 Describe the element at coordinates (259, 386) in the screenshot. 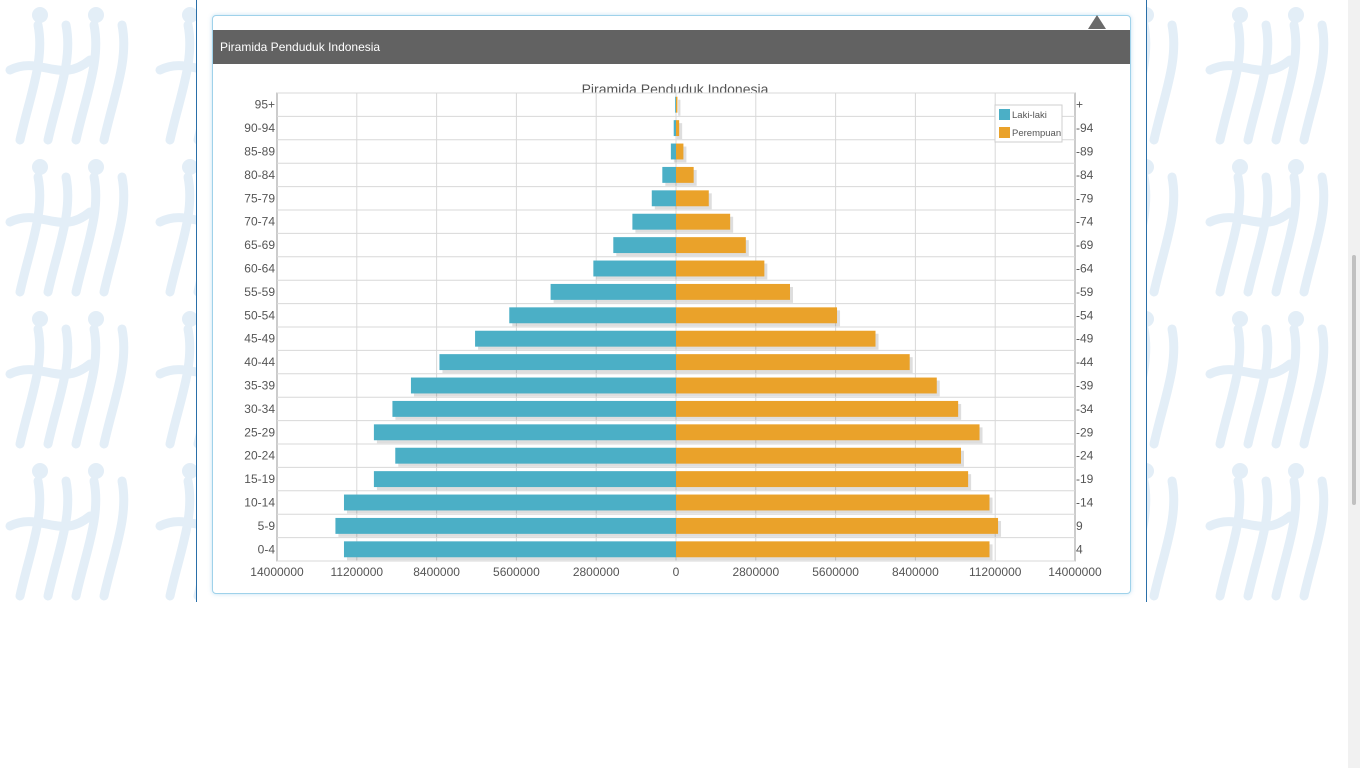

I see `y-tick-label-left: 35-39` at that location.